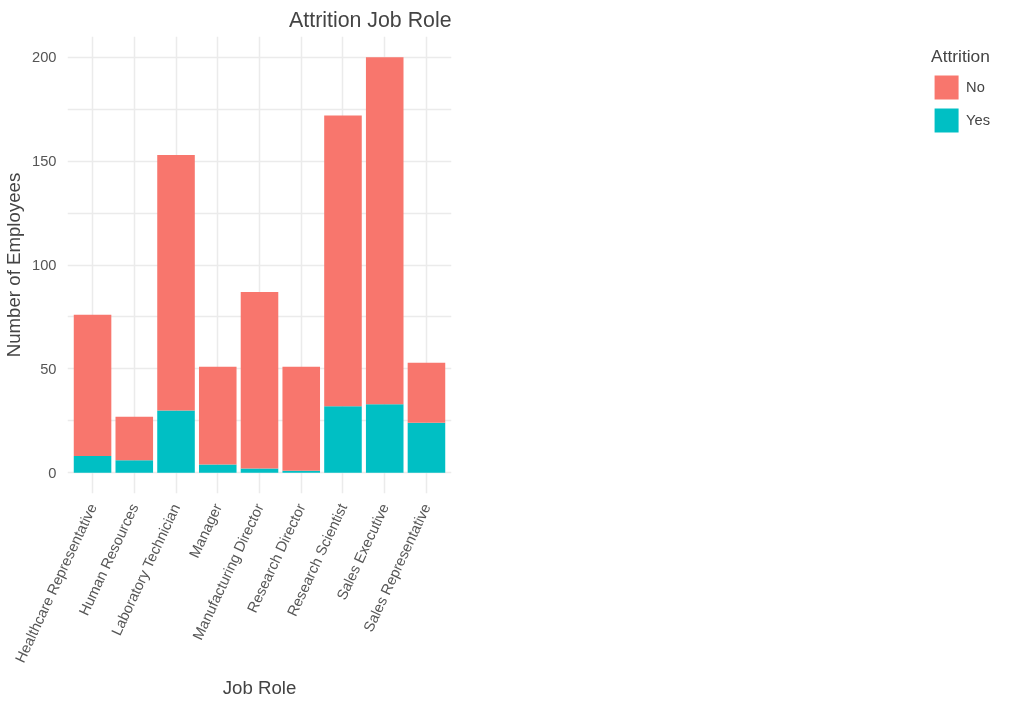 This screenshot has height=710, width=1015. What do you see at coordinates (14, 265) in the screenshot?
I see `y-axis-title: Number of Employees` at bounding box center [14, 265].